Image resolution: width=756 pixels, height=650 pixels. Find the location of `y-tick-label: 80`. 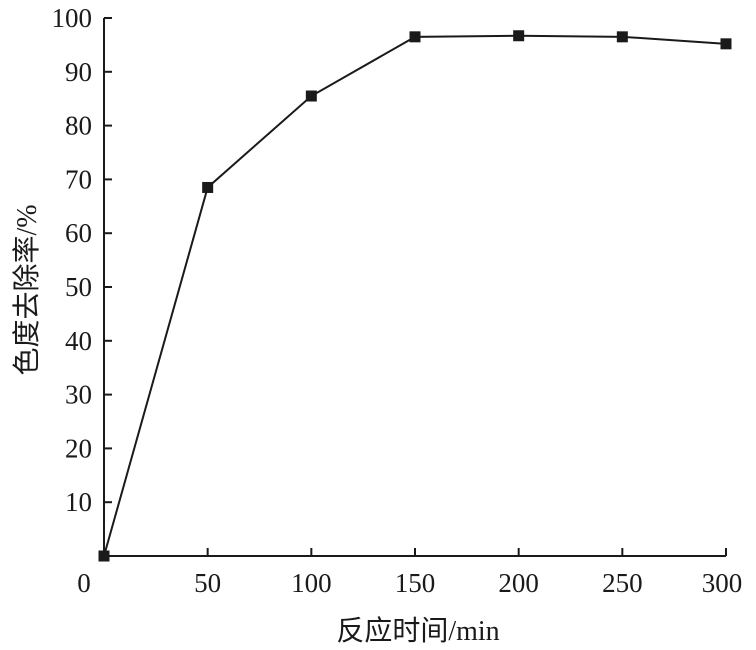

y-tick-label: 80 is located at coordinates (78, 126).